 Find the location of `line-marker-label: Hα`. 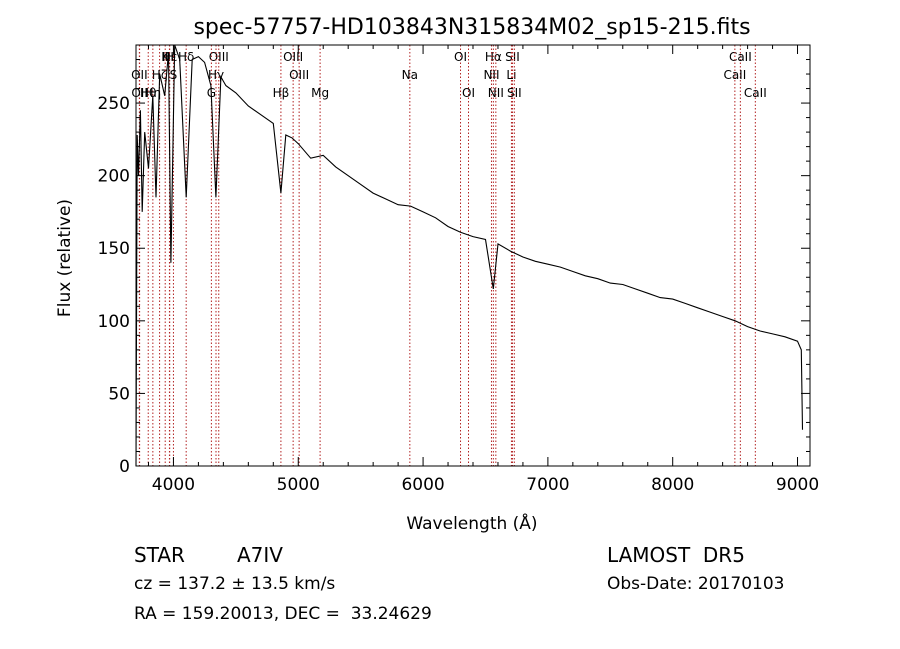

line-marker-label: Hα is located at coordinates (493, 57).